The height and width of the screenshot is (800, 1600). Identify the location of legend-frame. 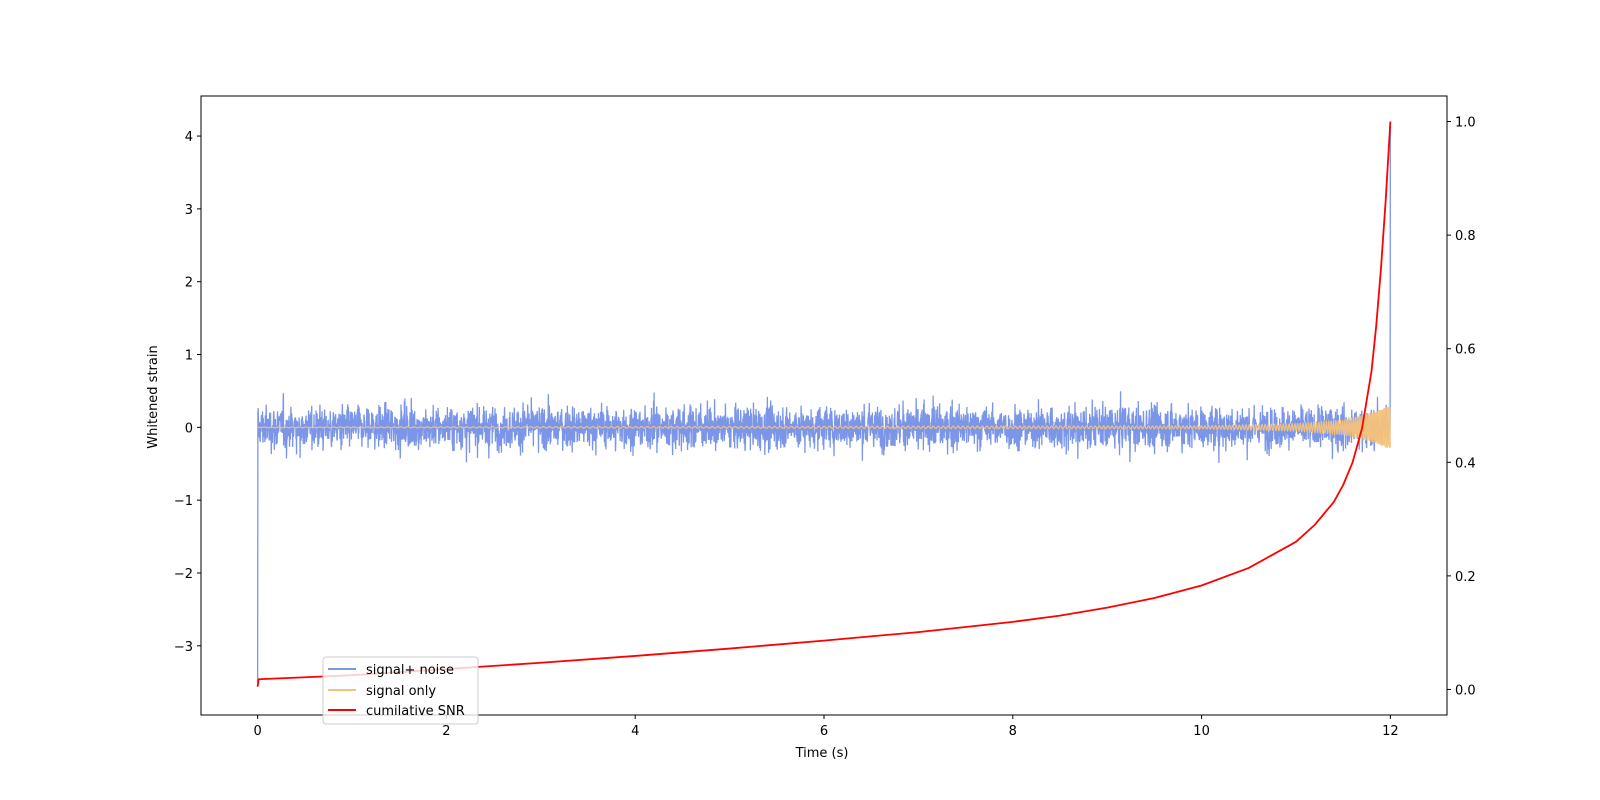
(400, 690).